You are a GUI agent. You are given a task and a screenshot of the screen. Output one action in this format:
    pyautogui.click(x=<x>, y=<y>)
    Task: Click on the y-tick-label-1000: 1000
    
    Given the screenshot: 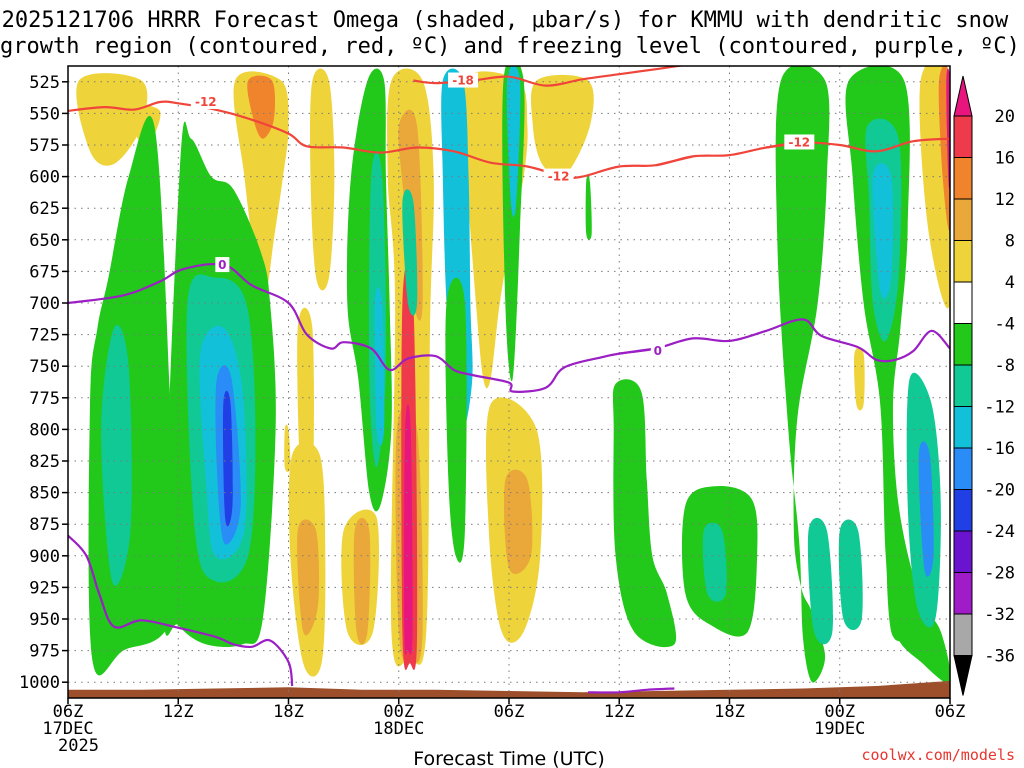 What is the action you would take?
    pyautogui.click(x=39, y=683)
    